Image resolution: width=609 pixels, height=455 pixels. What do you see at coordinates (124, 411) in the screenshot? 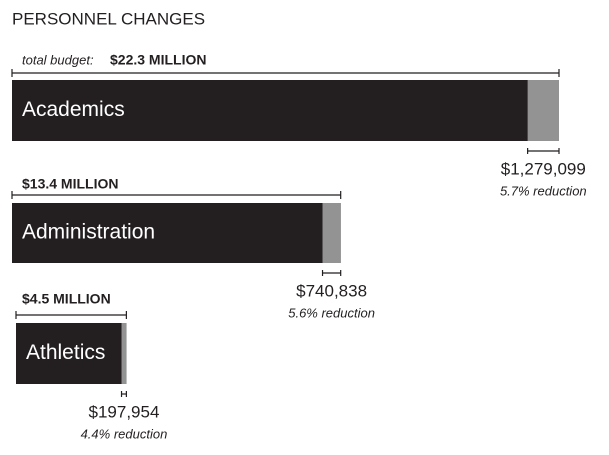
I see `reduction-label: $197,954` at bounding box center [124, 411].